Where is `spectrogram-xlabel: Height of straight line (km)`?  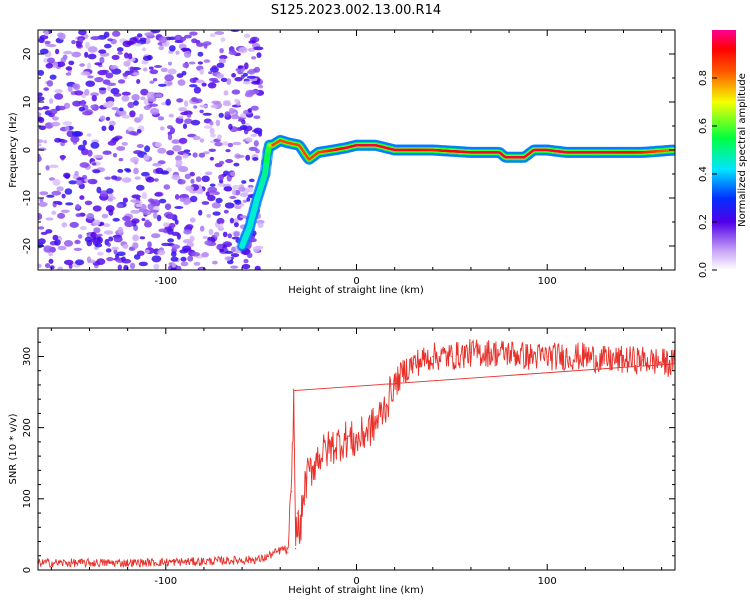
spectrogram-xlabel: Height of straight line (km) is located at coordinates (356, 290).